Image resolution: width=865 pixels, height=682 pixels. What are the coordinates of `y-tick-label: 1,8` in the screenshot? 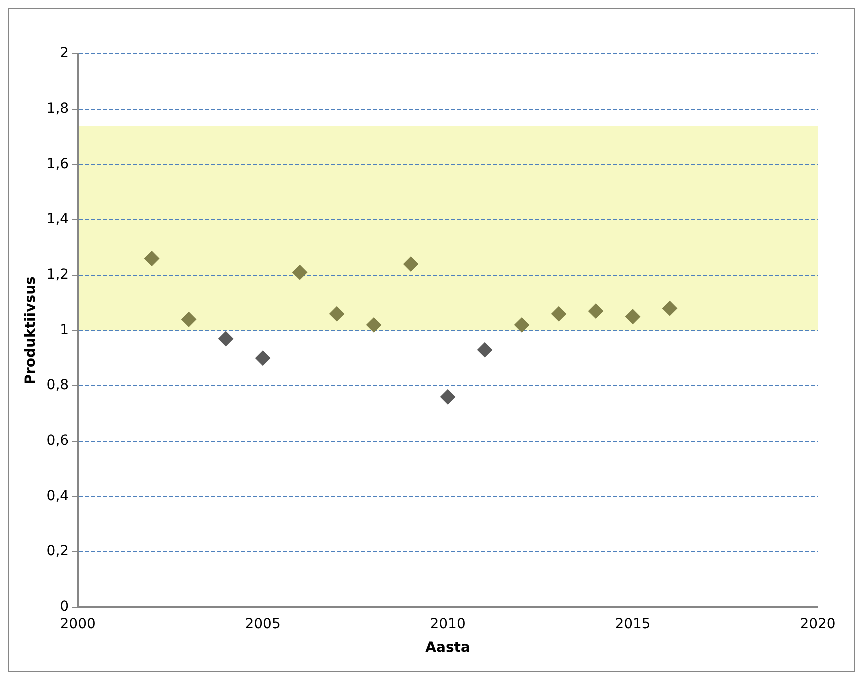 It's located at (58, 108).